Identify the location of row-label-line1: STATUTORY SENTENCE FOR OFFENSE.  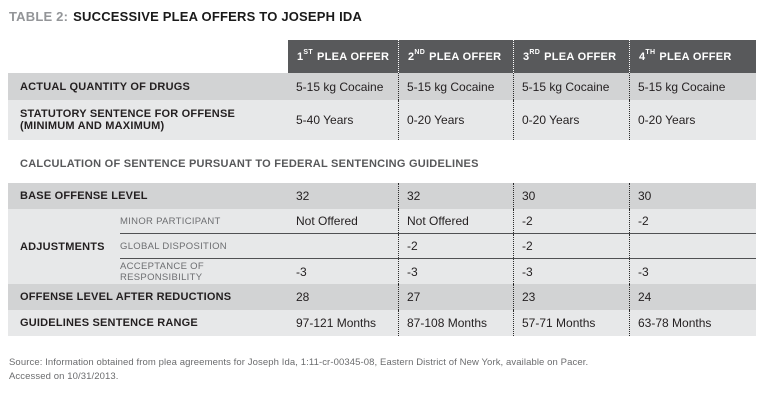
(128, 114).